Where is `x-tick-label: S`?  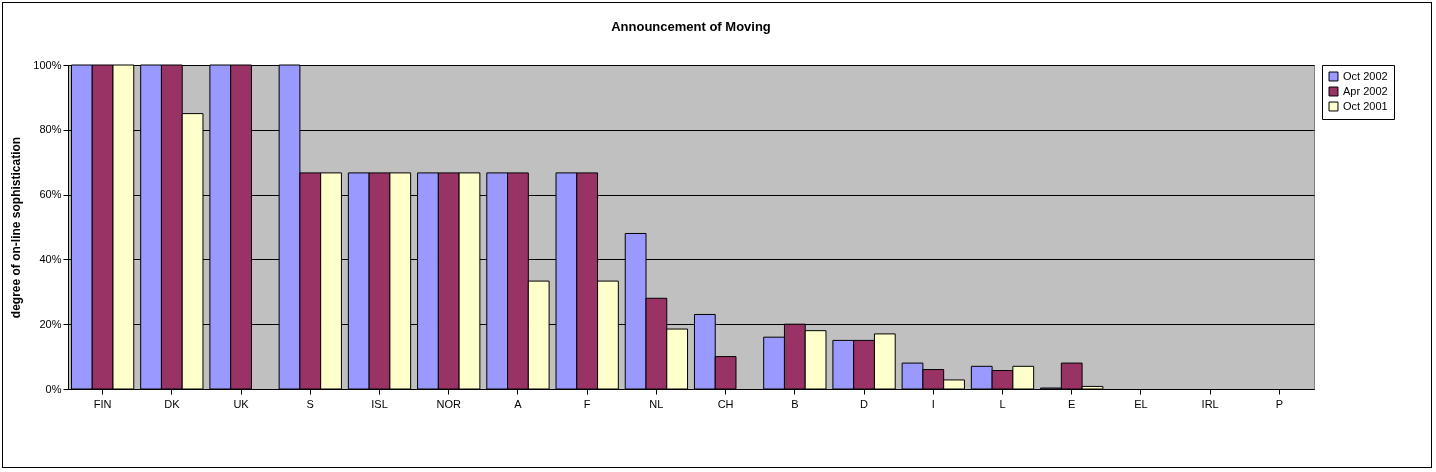
x-tick-label: S is located at coordinates (310, 403).